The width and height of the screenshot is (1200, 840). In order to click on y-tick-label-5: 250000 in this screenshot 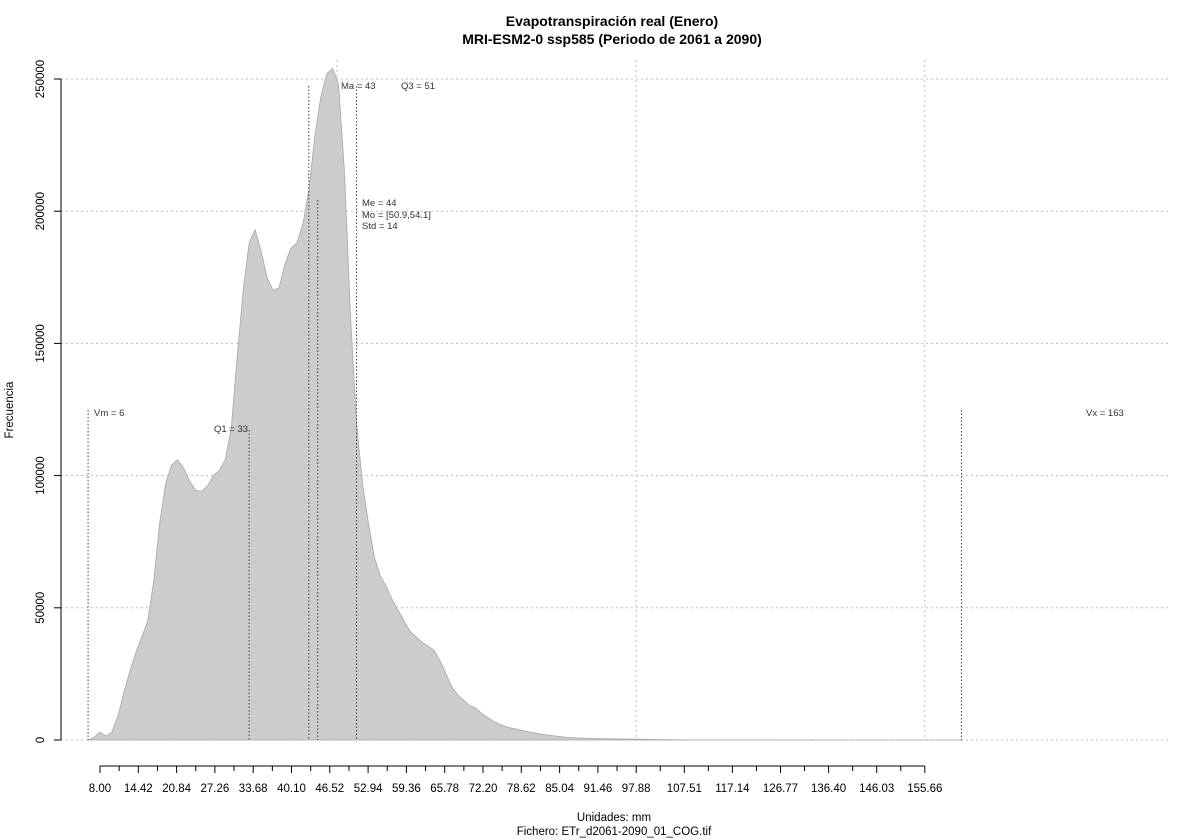, I will do `click(41, 79)`.